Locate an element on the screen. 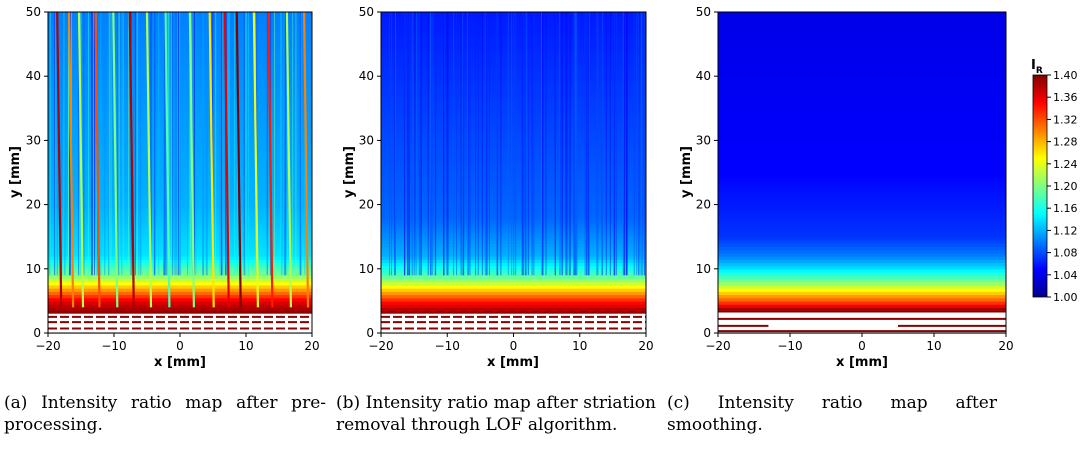 The image size is (1083, 468). colorbar-tick-label: 1.12 is located at coordinates (1065, 230).